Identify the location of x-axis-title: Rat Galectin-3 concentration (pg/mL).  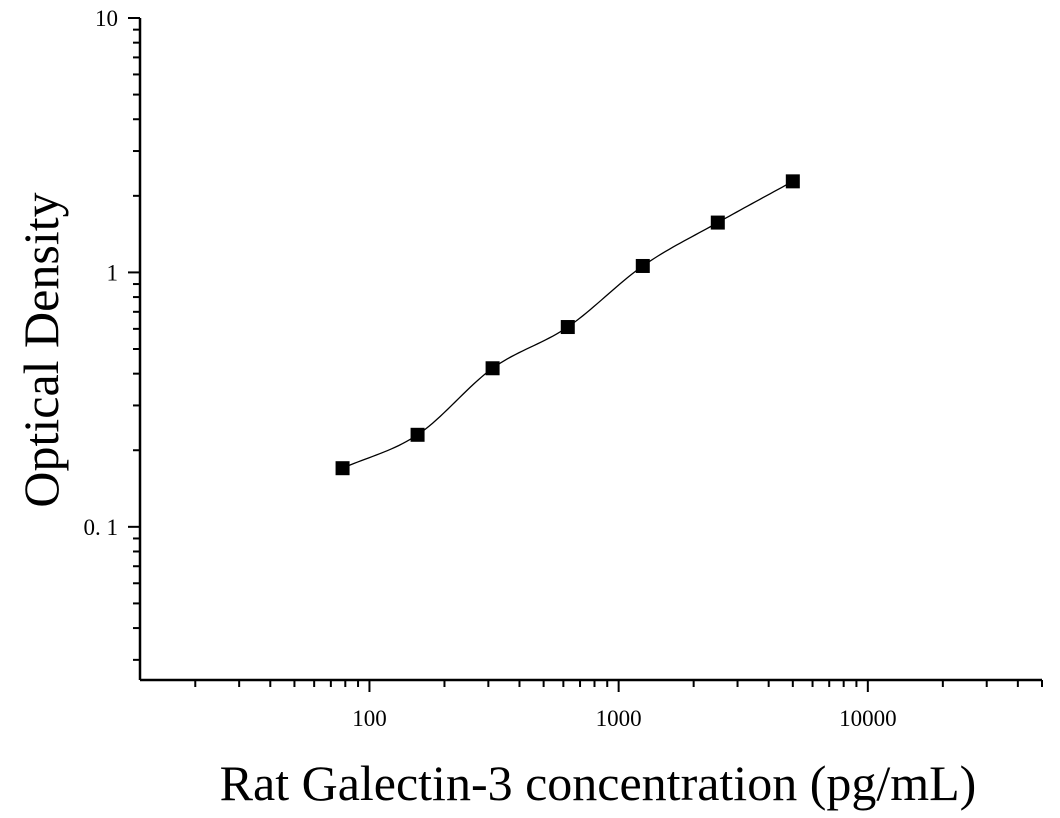
(598, 783).